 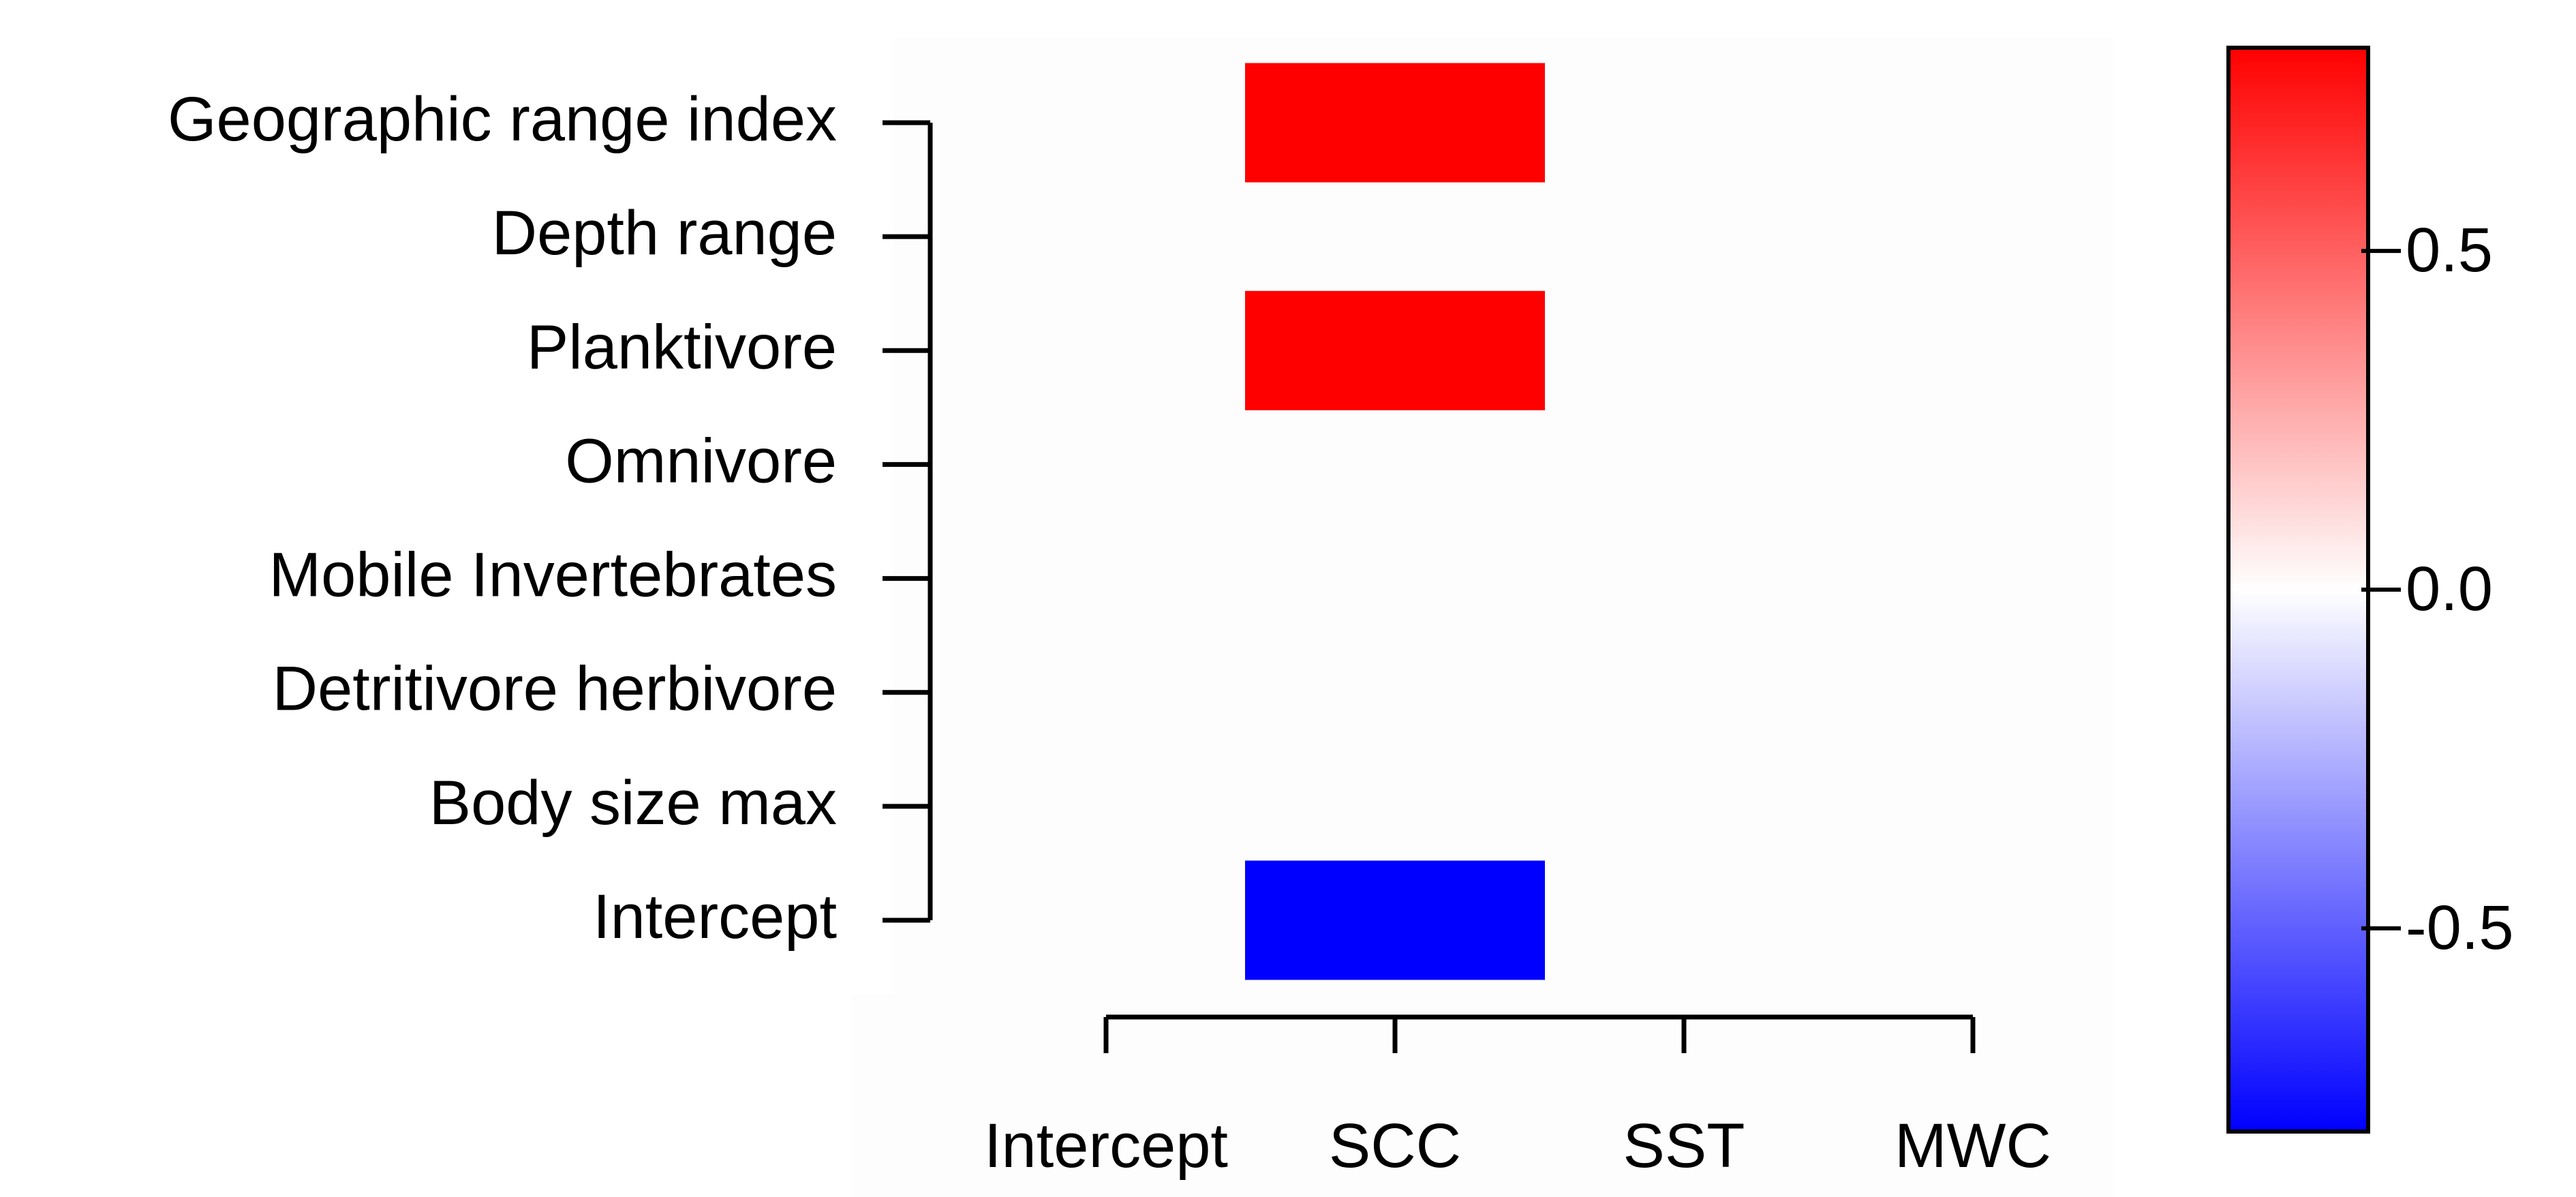 I want to click on y-tick-label: Geographic range index, so click(x=502, y=119).